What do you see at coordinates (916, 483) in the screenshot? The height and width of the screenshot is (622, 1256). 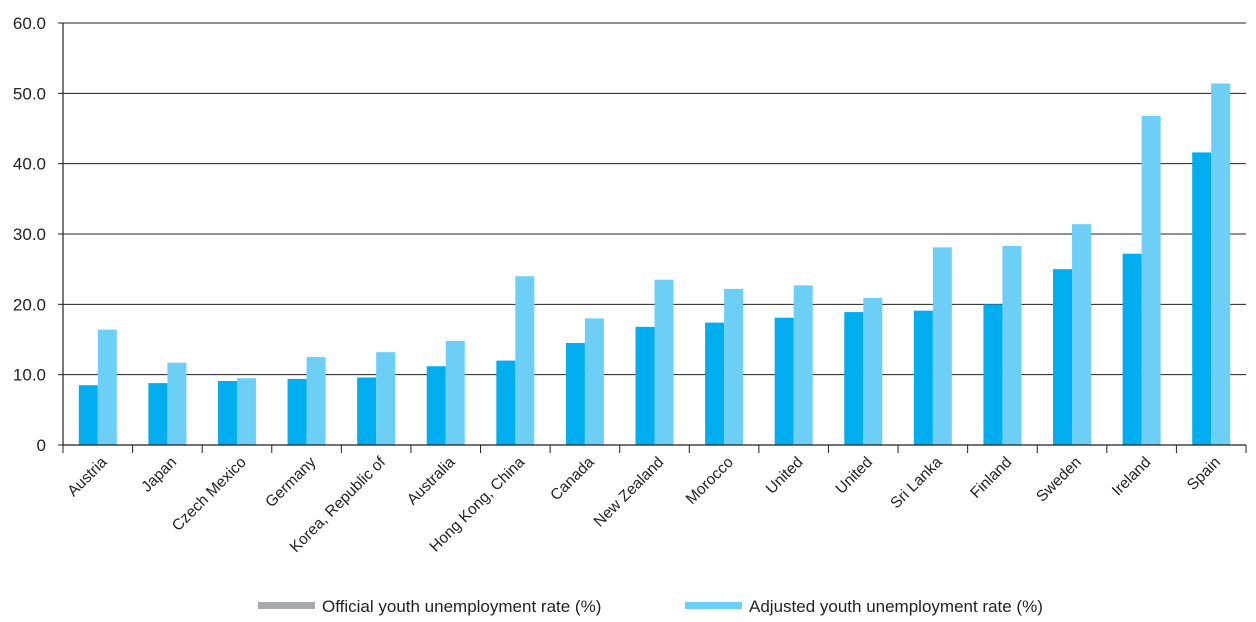 I see `x-tick-label: Sri Lanka` at bounding box center [916, 483].